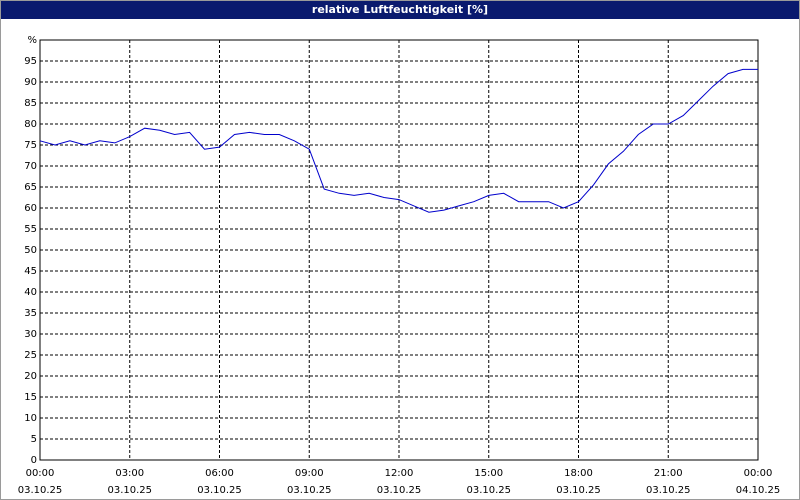  Describe the element at coordinates (30, 124) in the screenshot. I see `y-tick-label: 80` at that location.